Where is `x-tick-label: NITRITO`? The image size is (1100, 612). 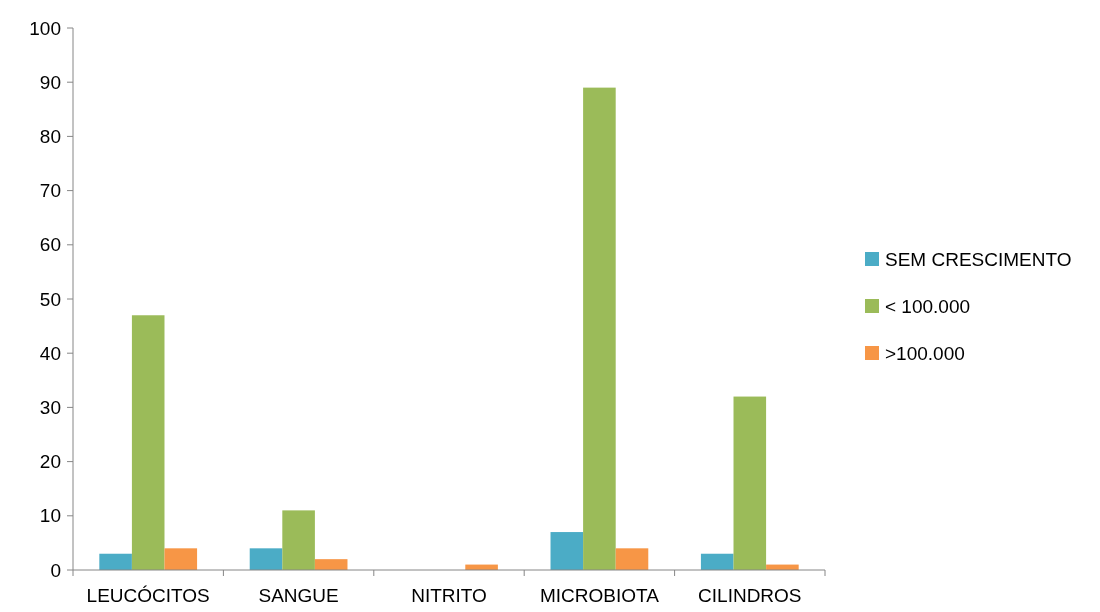
x-tick-label: NITRITO is located at coordinates (449, 595).